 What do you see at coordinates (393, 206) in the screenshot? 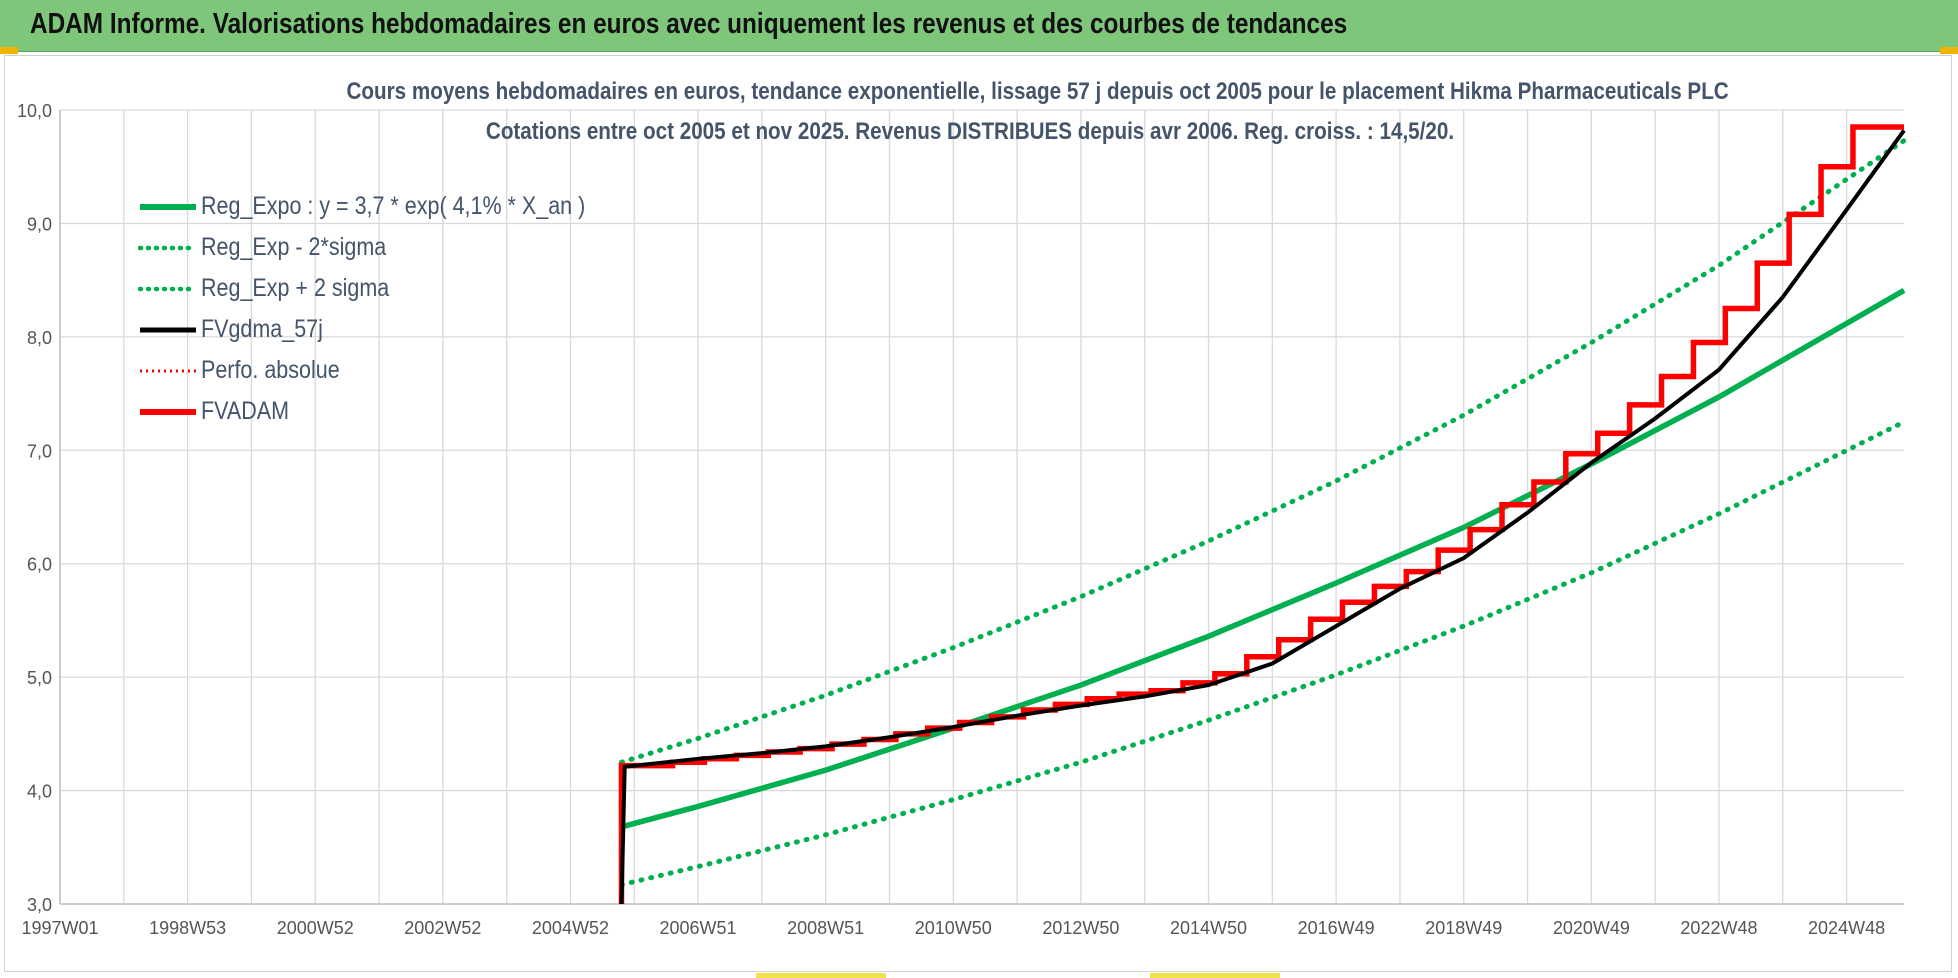
I see `legend-label: Reg_Expo : y = 3,7 * exp( 4,1% * X_an )` at bounding box center [393, 206].